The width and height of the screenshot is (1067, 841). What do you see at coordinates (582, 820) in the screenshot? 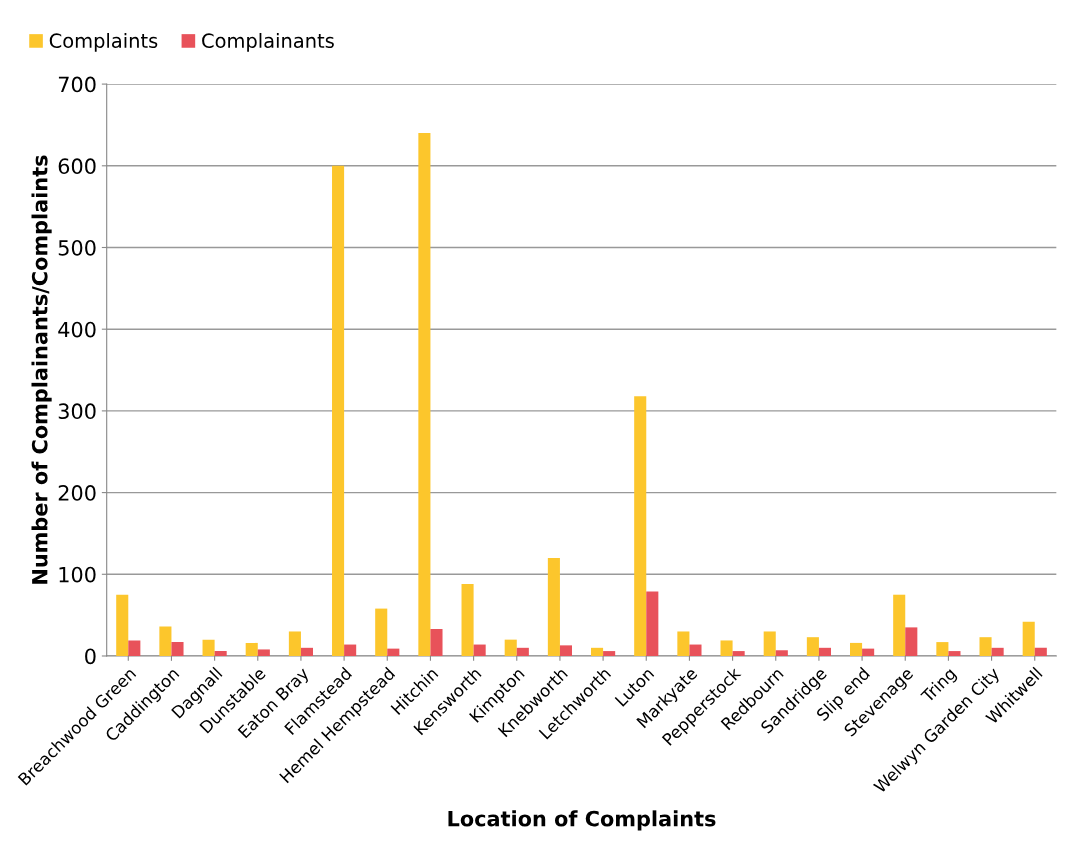
I see `x-axis-title: Location of Complaints` at bounding box center [582, 820].